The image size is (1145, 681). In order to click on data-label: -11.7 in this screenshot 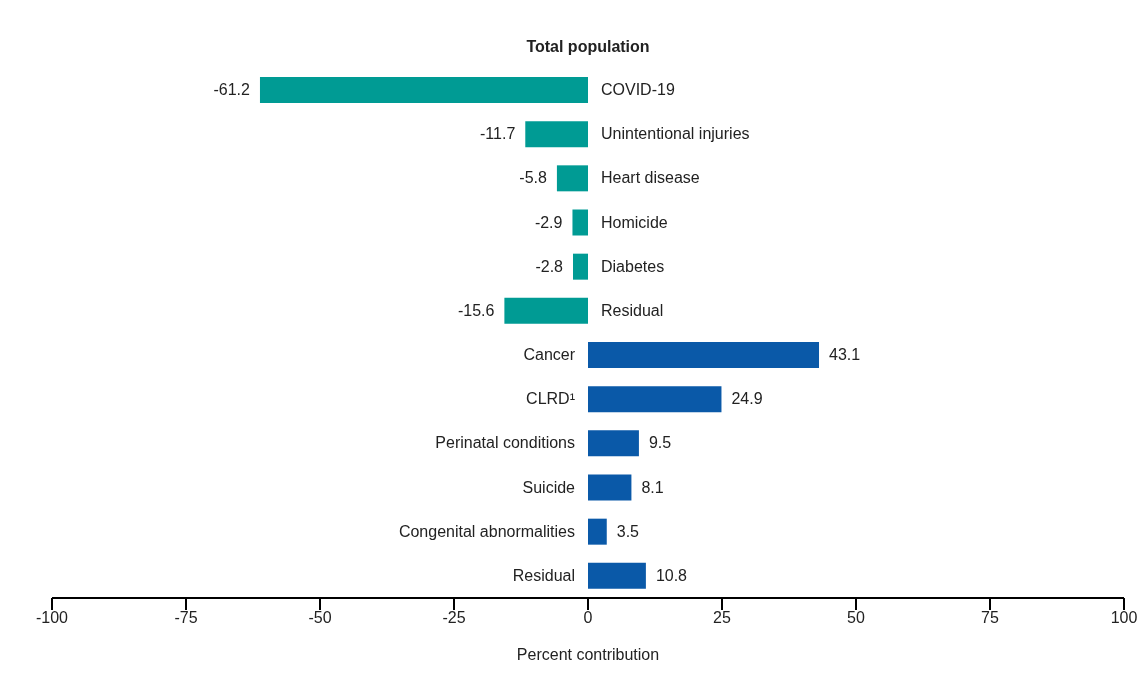, I will do `click(498, 134)`.